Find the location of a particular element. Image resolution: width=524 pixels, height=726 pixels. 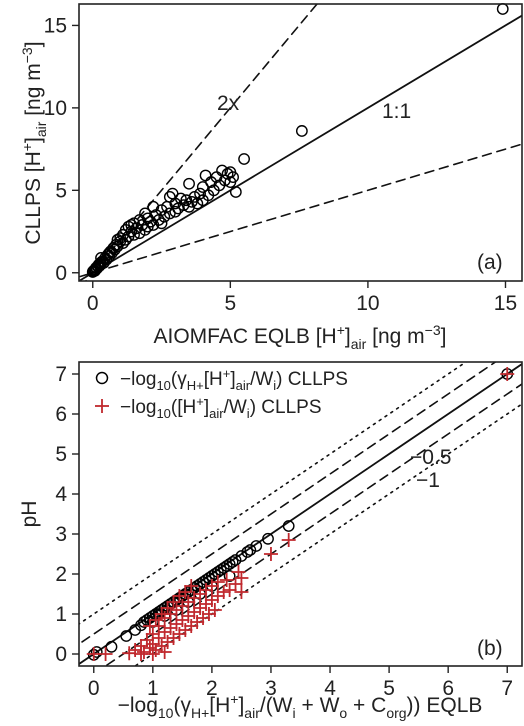

panel-b-xtick-label-1: 1 is located at coordinates (153, 688).